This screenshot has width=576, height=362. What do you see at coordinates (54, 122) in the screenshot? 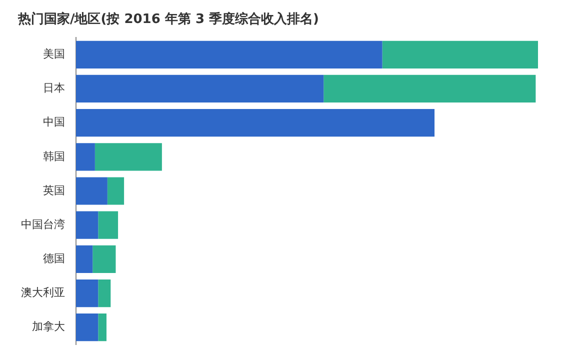
I see `y-tick-label: 中国` at bounding box center [54, 122].